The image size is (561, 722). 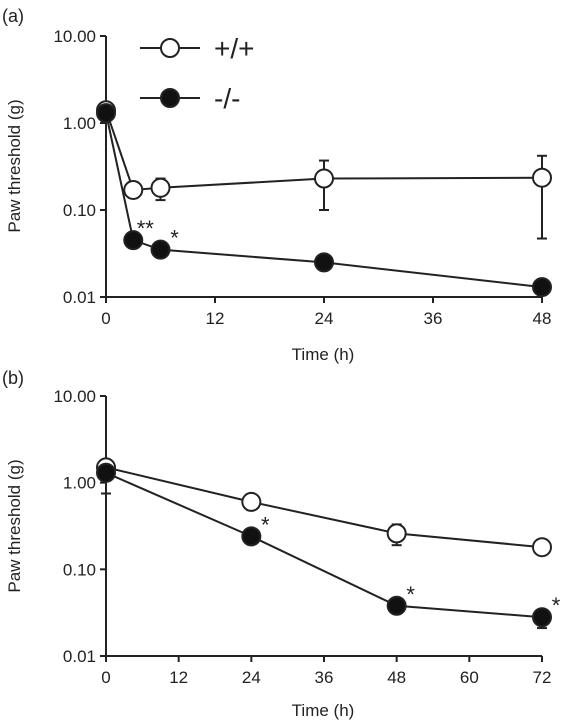 What do you see at coordinates (234, 48) in the screenshot?
I see `legend-label: +/+` at bounding box center [234, 48].